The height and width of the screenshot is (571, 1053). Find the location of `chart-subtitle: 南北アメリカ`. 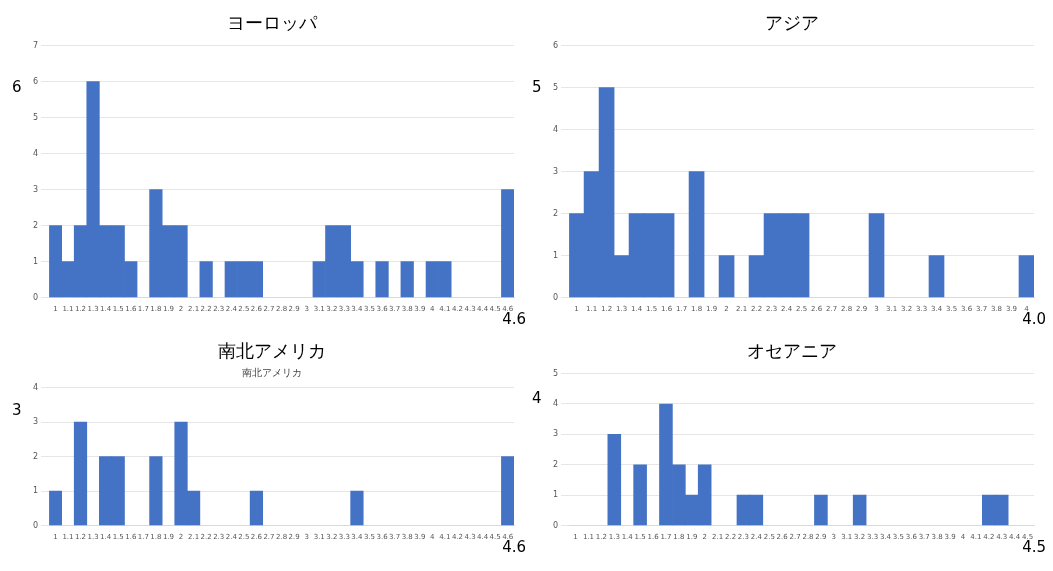

chart-subtitle: 南北アメリカ is located at coordinates (272, 373).